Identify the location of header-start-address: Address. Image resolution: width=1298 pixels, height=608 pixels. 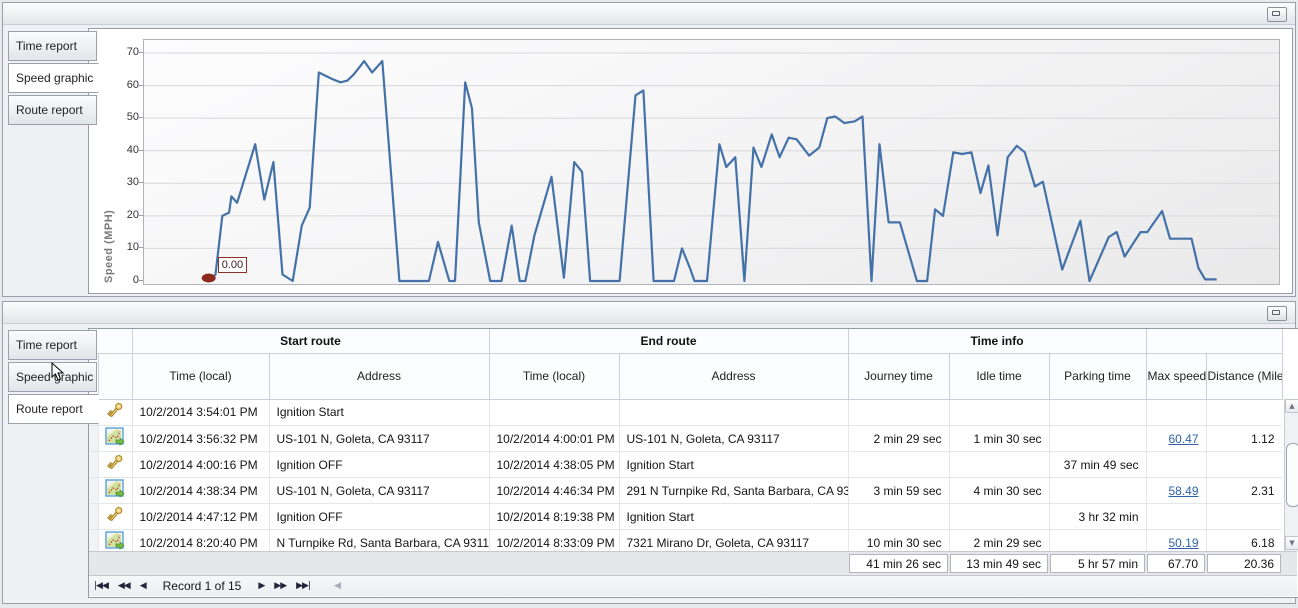
(379, 376).